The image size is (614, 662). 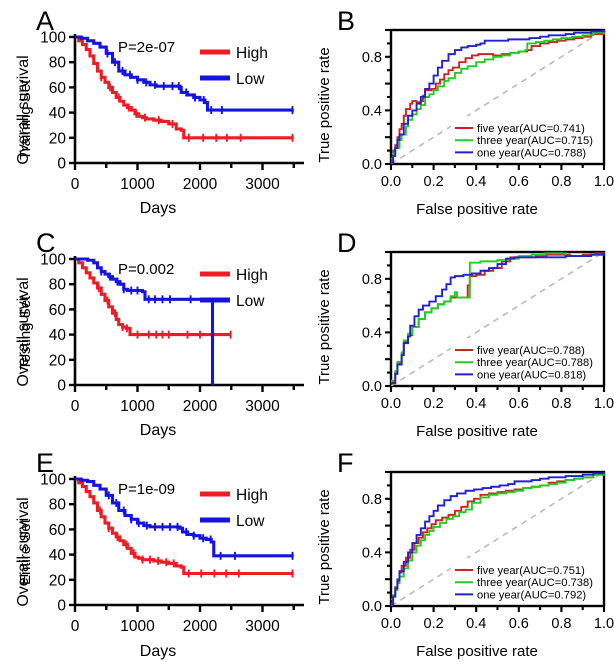 I want to click on roc-curve-one-year, so click(x=498, y=539).